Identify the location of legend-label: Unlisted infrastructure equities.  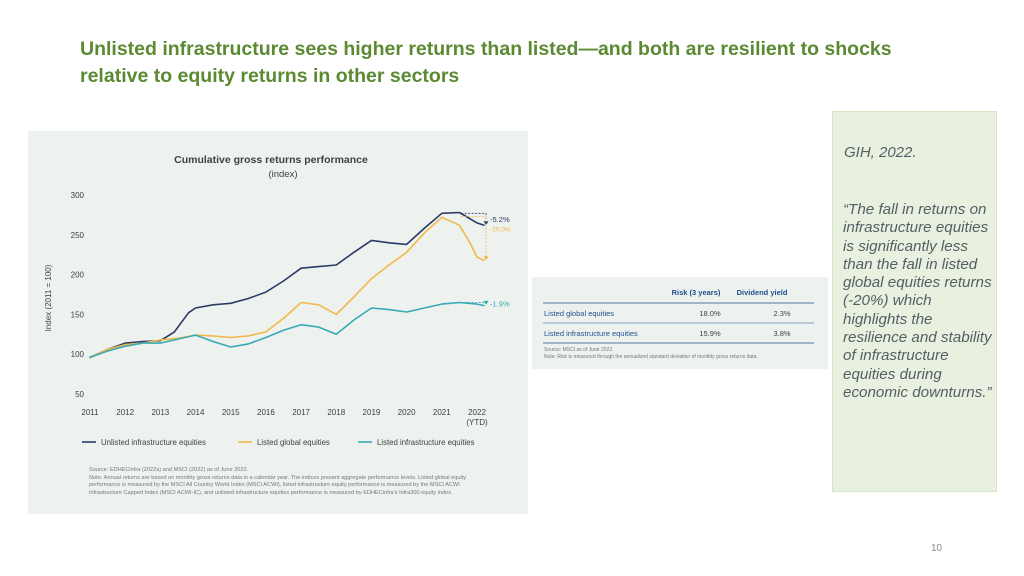
(153, 442).